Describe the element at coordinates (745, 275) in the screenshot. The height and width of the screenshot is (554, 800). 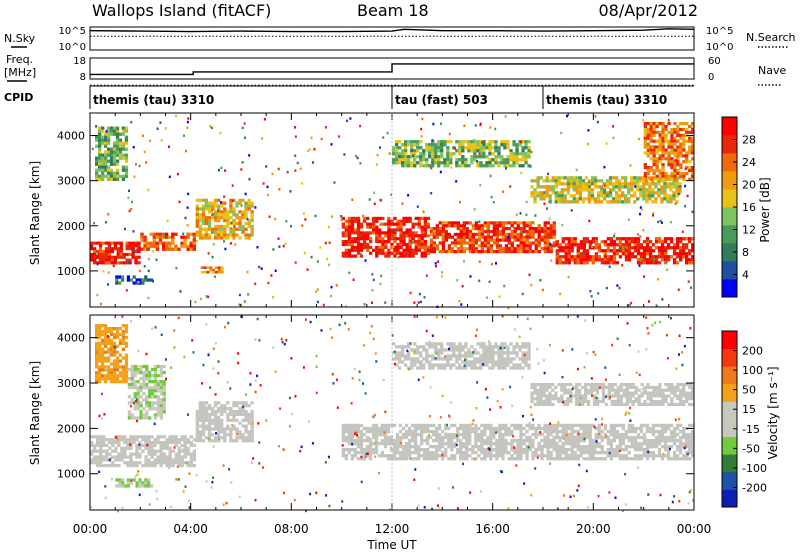
I see `power-colorbar-tick-label: 4` at that location.